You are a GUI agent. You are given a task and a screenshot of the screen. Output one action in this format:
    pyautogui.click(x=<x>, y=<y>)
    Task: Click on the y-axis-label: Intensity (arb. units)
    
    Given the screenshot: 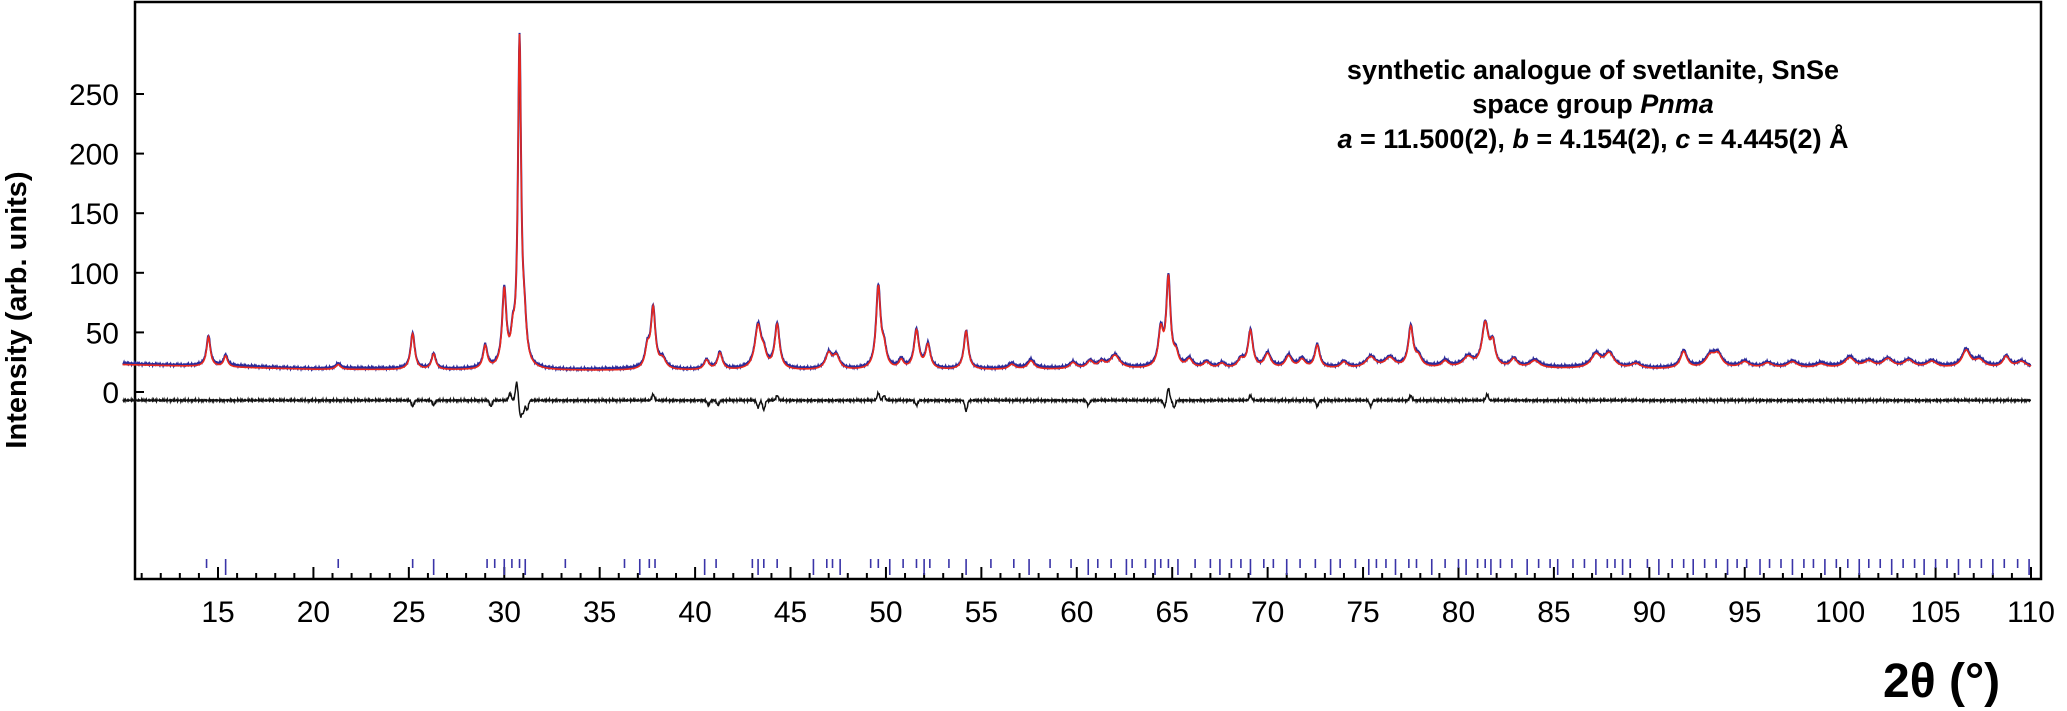 What is the action you would take?
    pyautogui.click(x=17, y=309)
    